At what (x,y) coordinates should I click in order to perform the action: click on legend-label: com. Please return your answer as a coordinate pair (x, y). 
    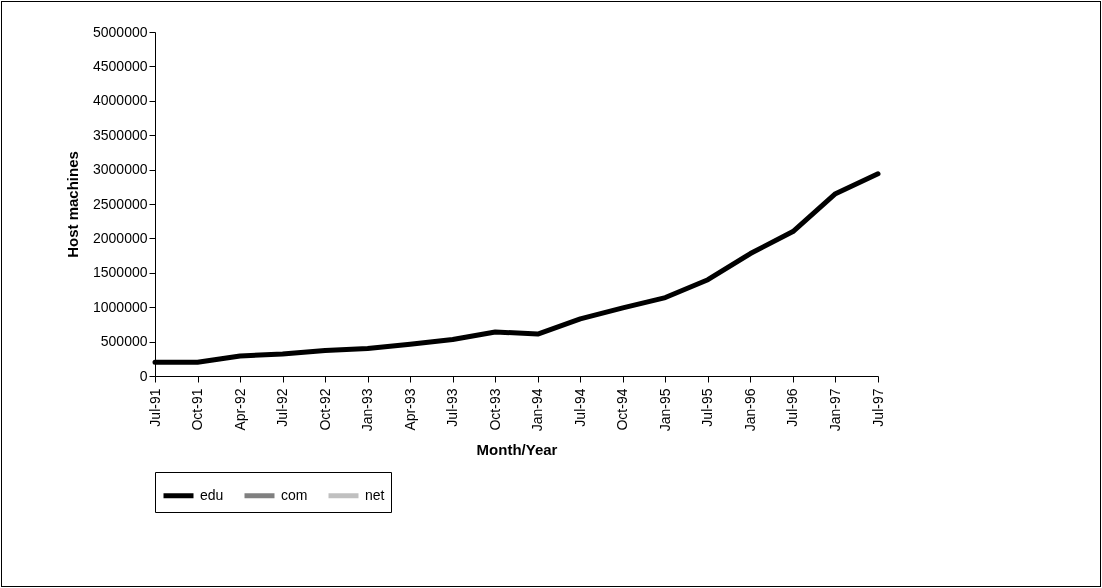
    Looking at the image, I should click on (294, 494).